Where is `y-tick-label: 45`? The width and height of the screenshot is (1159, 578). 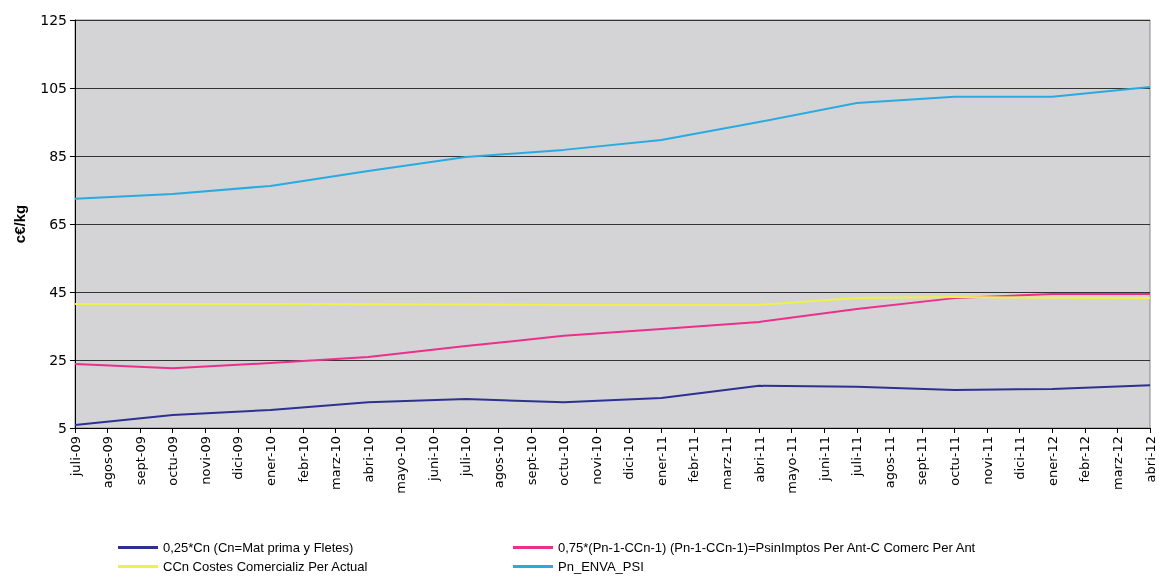 y-tick-label: 45 is located at coordinates (58, 292).